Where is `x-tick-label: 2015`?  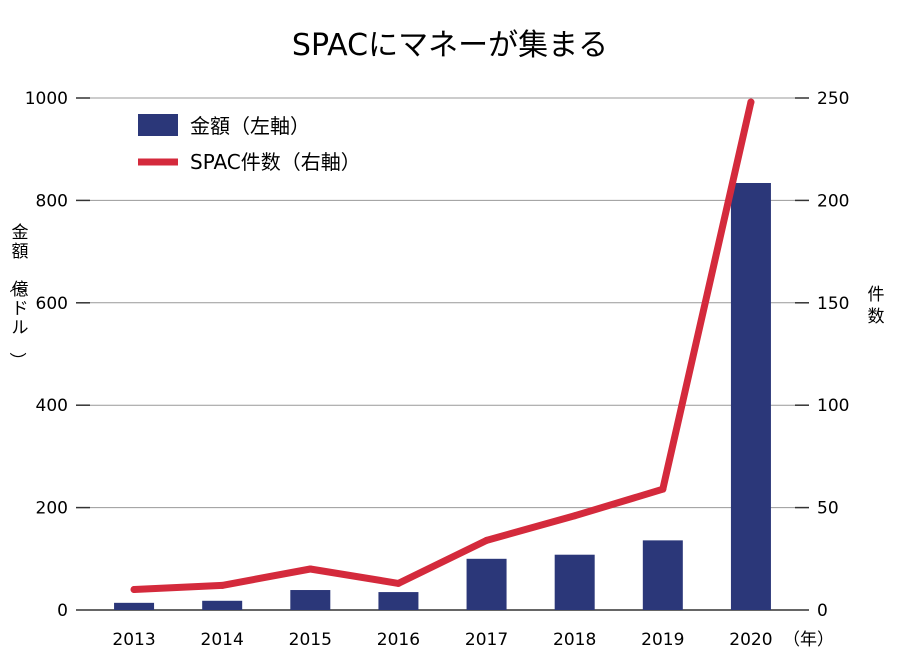 x-tick-label: 2015 is located at coordinates (310, 640).